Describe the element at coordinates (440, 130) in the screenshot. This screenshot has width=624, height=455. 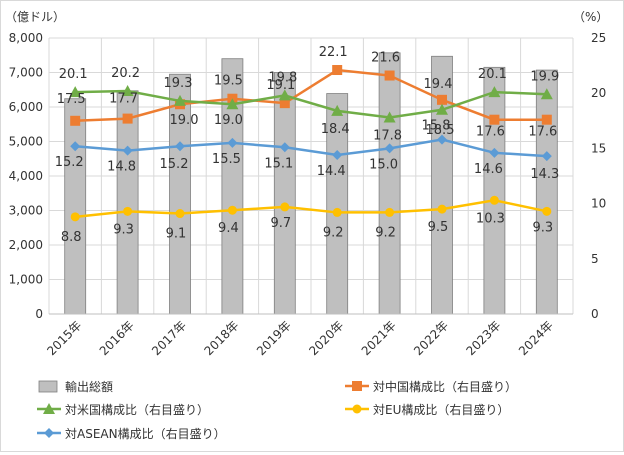
I see `data-label: 18.5` at that location.